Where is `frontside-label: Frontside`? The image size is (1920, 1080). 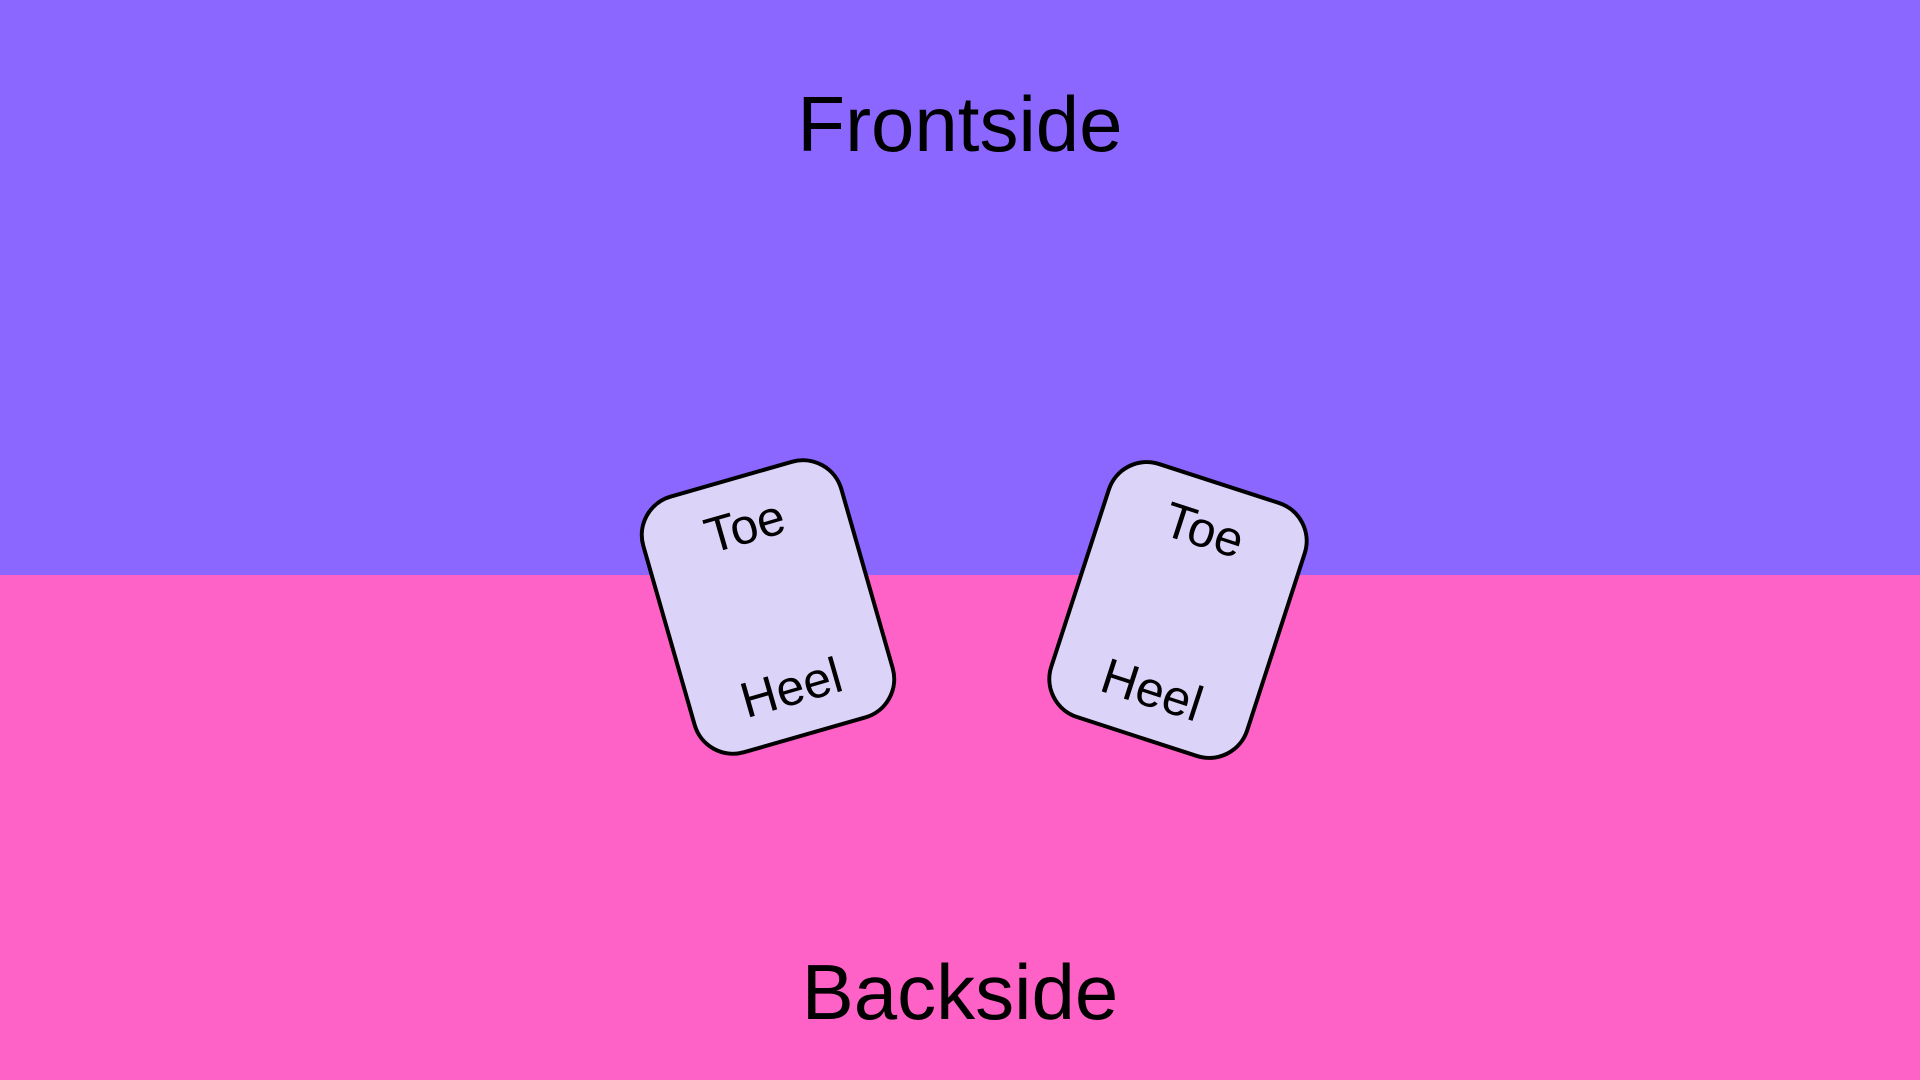 frontside-label: Frontside is located at coordinates (960, 124).